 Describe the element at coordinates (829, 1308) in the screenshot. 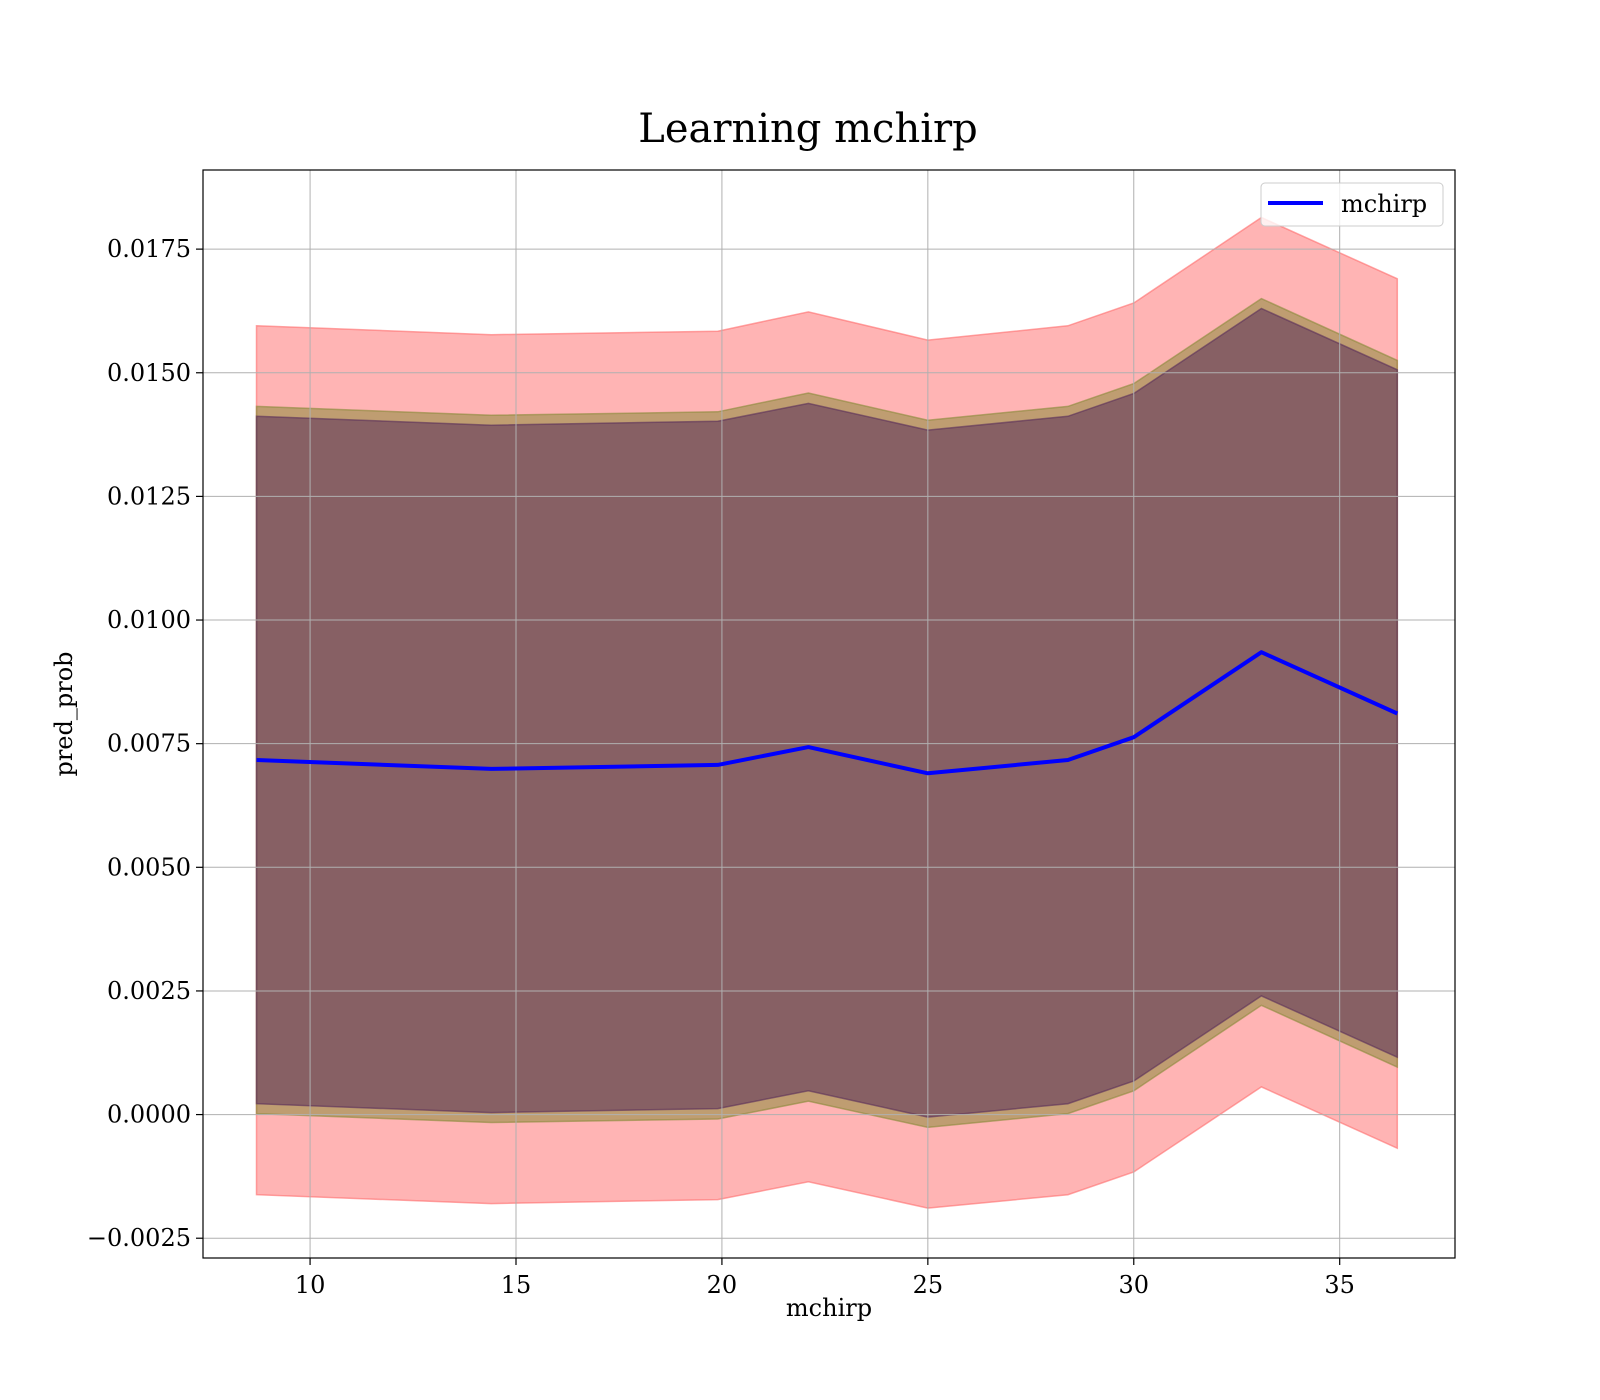

I see `x-axis-label: mchirp` at that location.